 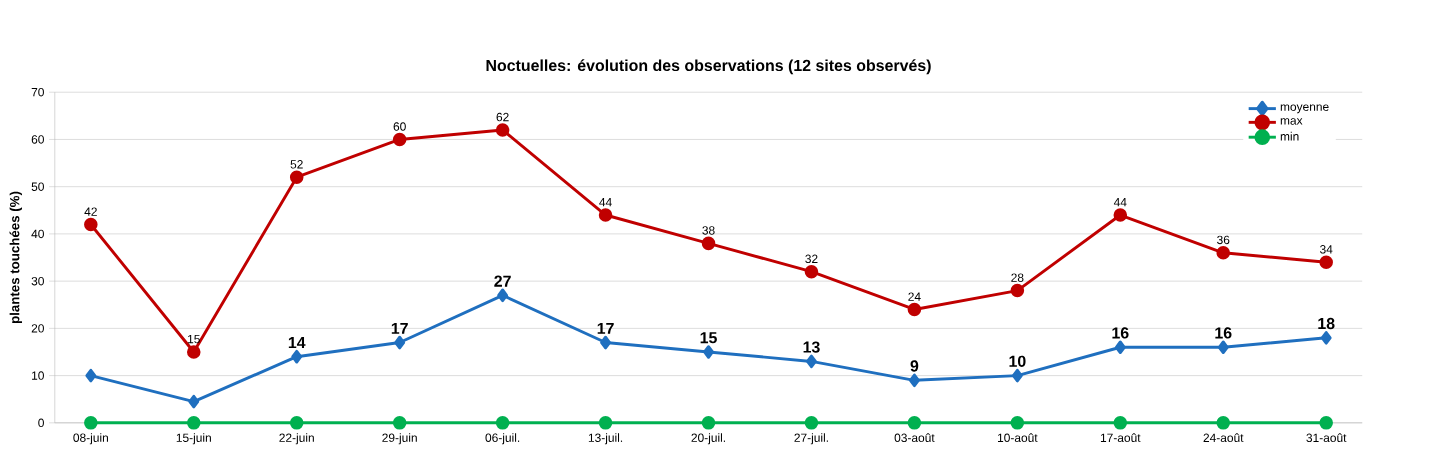 What do you see at coordinates (399, 126) in the screenshot?
I see `data-label: 60` at bounding box center [399, 126].